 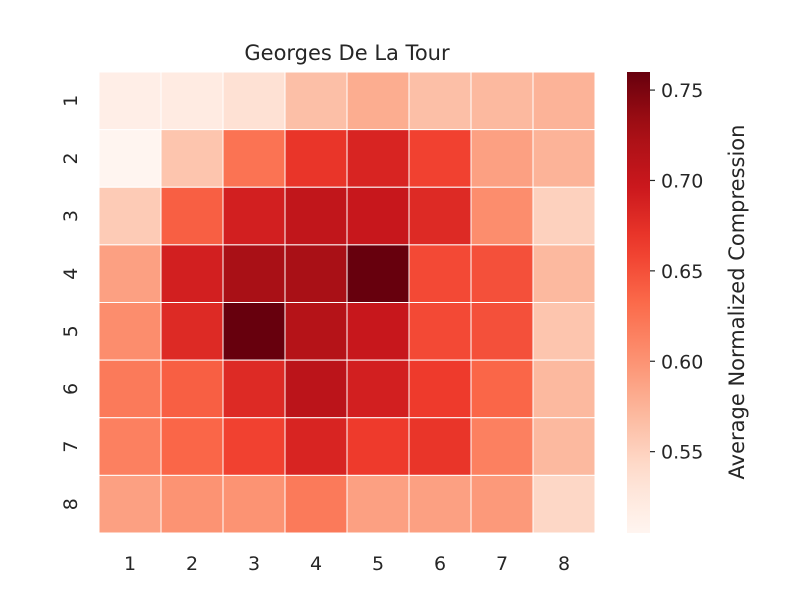 I want to click on heatmap-cell-r1-c6, so click(x=440, y=101).